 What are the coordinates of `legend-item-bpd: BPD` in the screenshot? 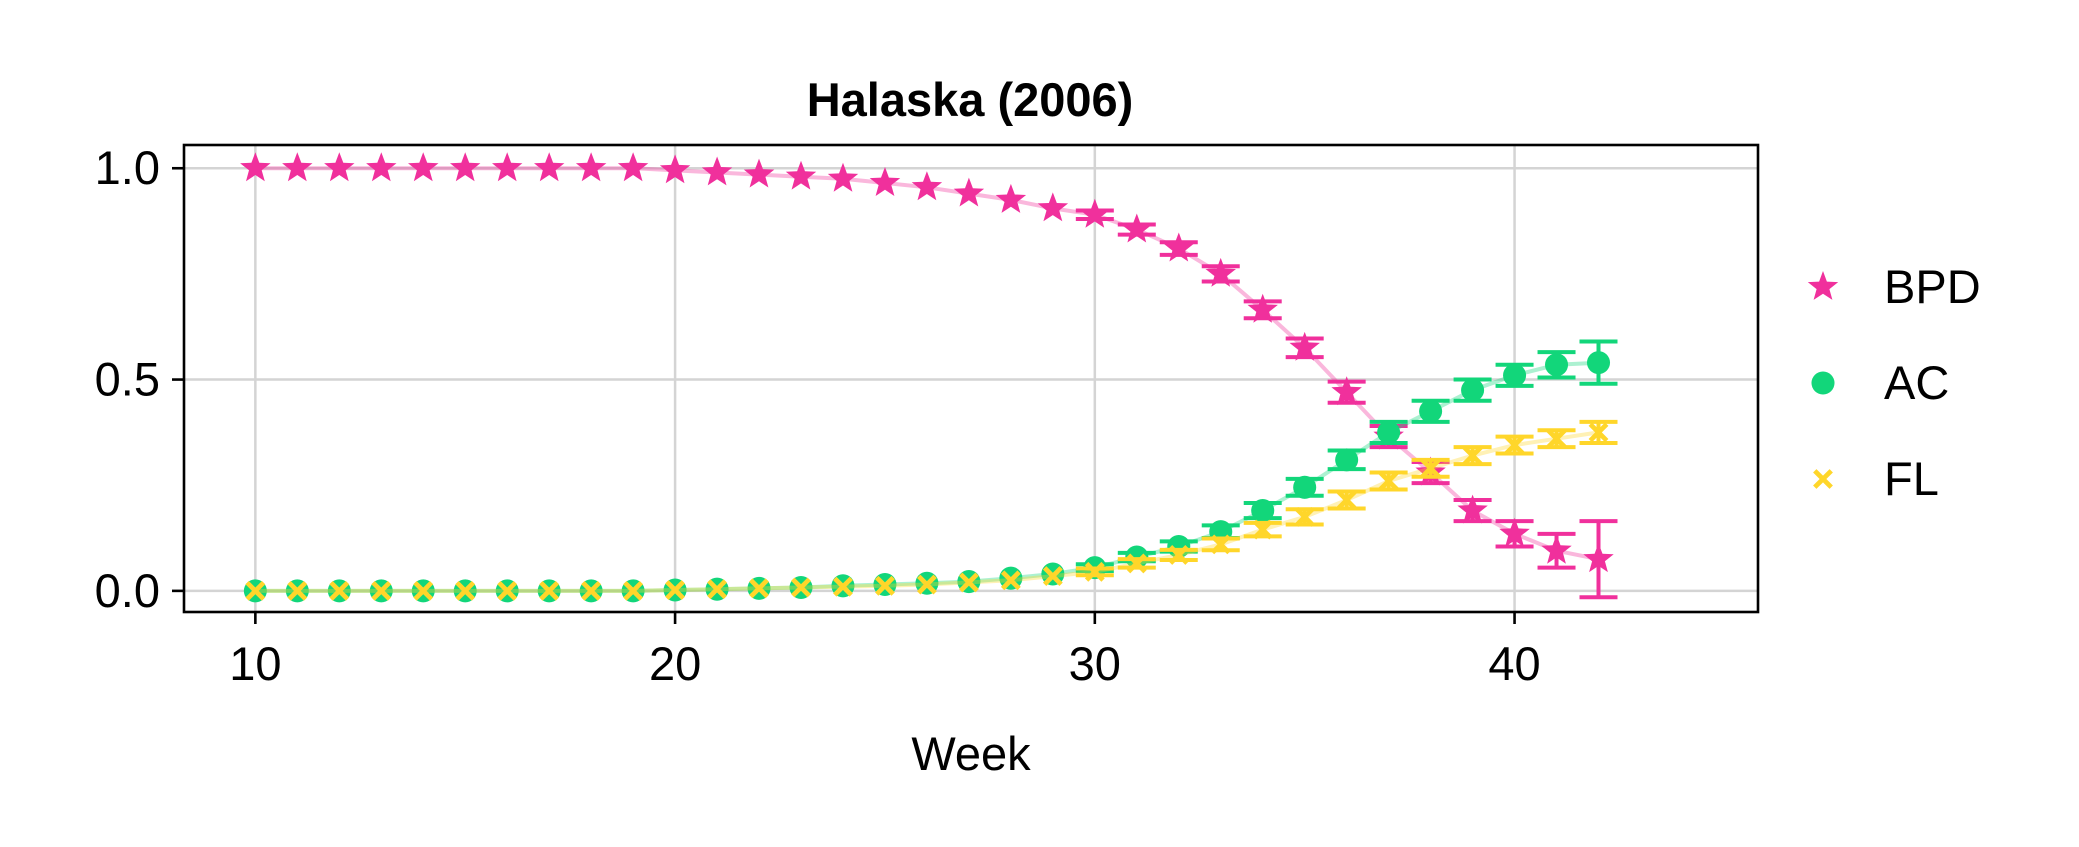 It's located at (1894, 286).